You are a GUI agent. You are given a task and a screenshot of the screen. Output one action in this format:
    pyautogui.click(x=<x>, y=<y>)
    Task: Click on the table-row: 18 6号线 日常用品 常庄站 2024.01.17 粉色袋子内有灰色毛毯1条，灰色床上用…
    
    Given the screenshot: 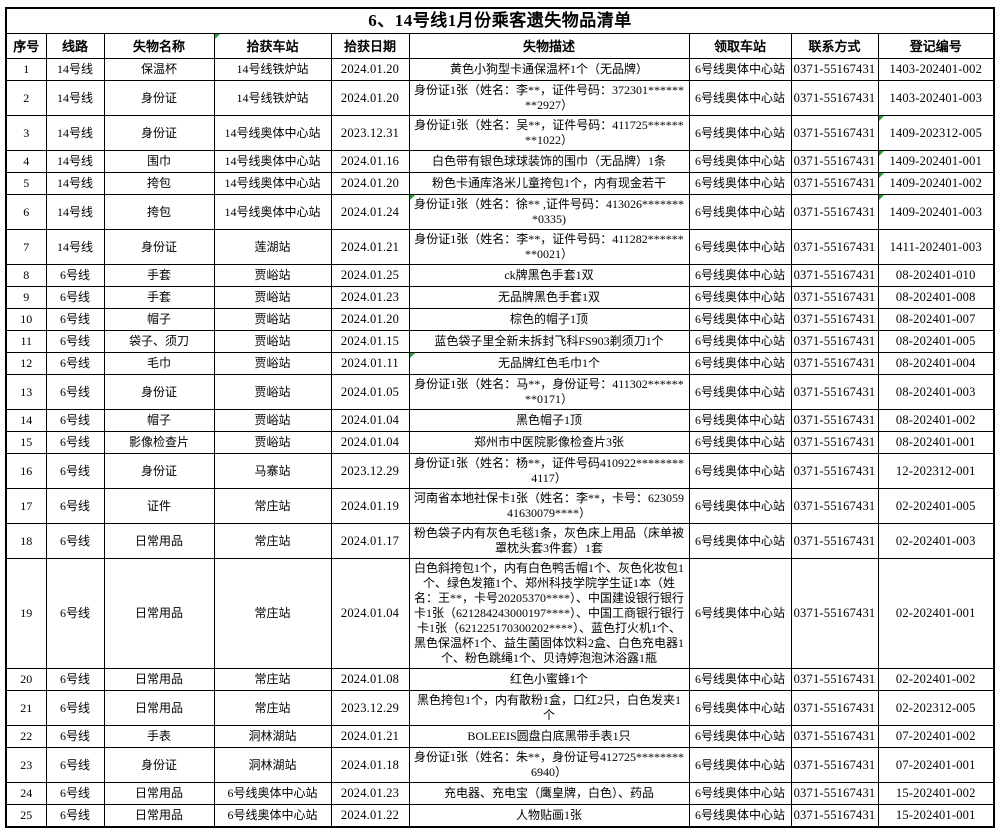 What is the action you would take?
    pyautogui.click(x=500, y=541)
    